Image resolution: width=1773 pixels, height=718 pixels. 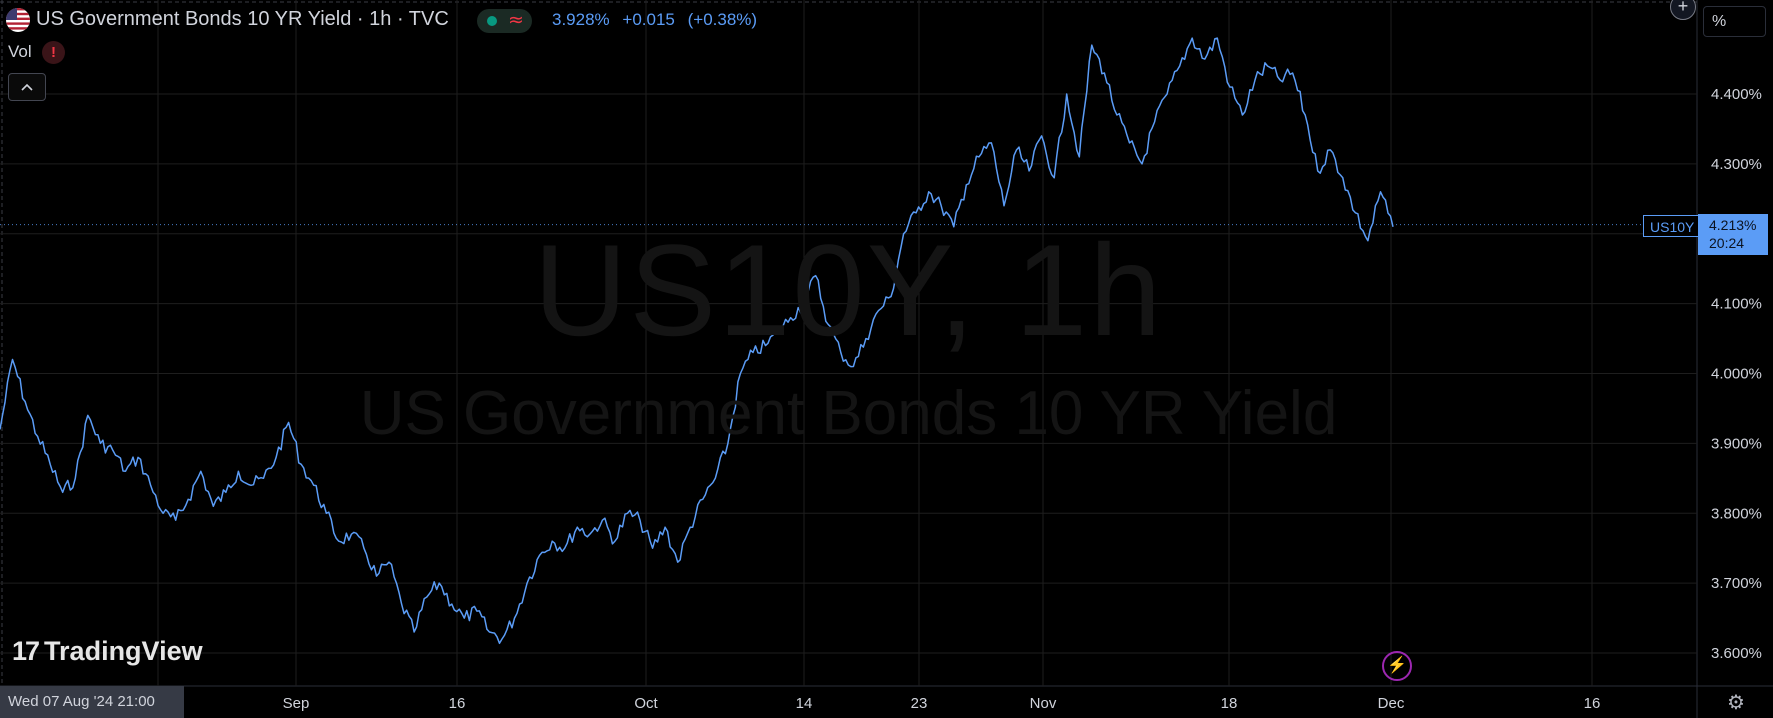 I want to click on y-tick-label: 4.000%, so click(x=1736, y=374).